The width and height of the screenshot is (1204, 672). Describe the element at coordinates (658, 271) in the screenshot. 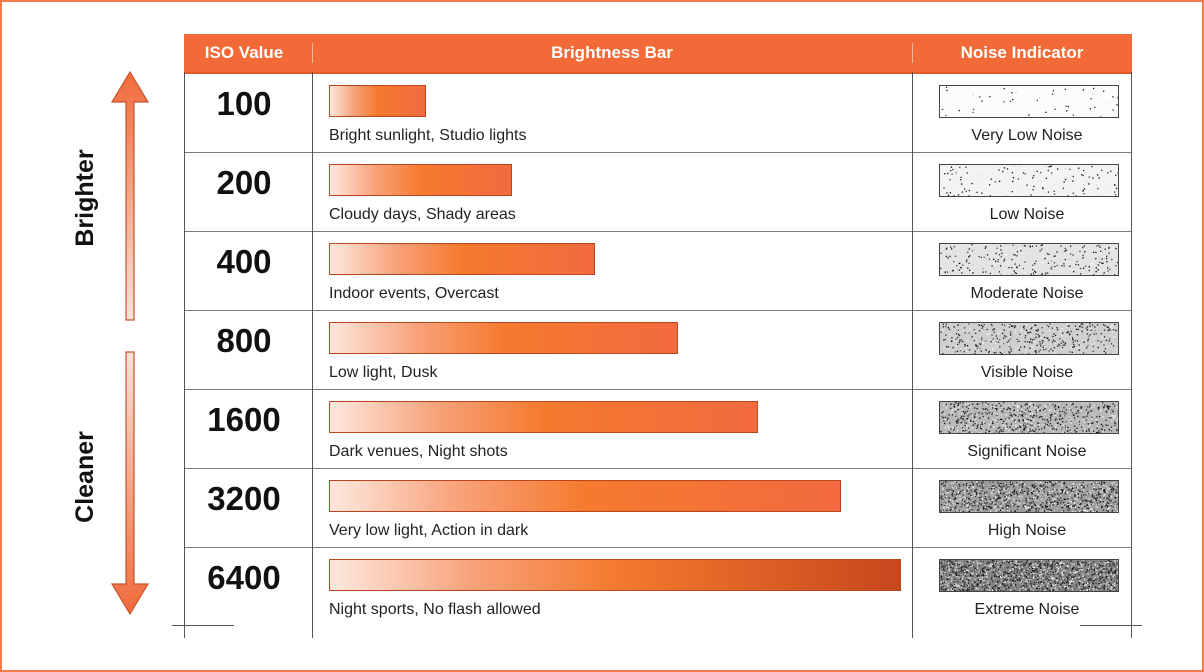

I see `table-row: 400 Indoor events, Overcast Moderate Noise` at that location.